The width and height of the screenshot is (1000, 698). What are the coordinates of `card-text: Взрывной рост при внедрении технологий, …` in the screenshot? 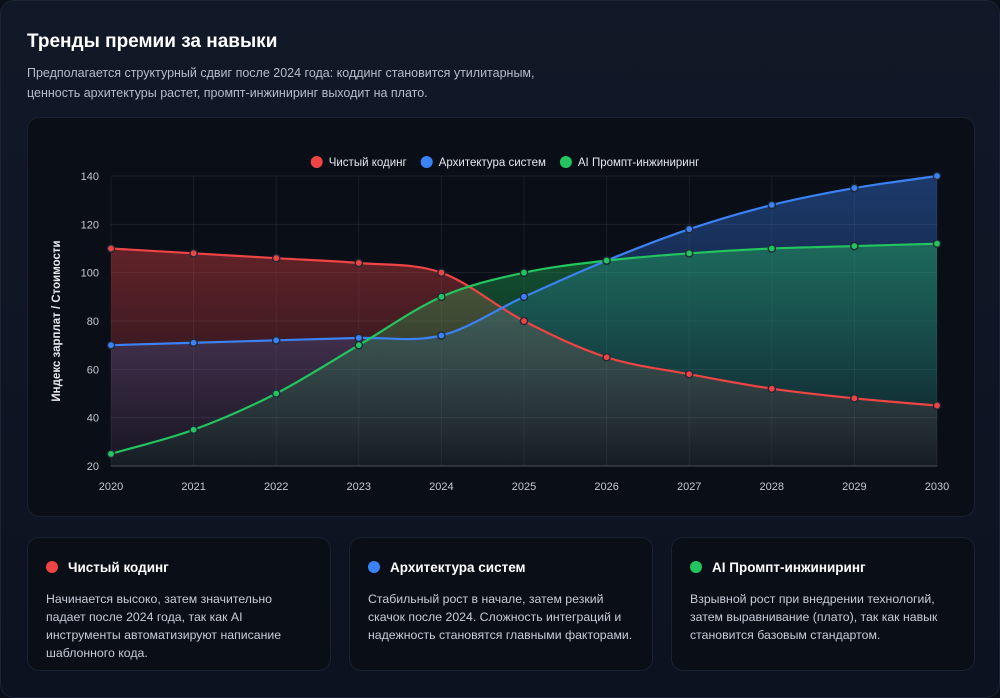 It's located at (814, 617).